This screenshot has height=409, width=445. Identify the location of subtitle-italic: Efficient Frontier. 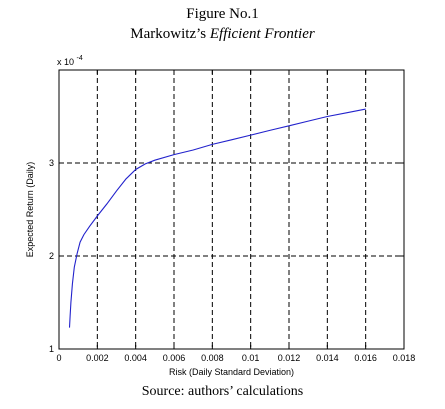
(262, 34).